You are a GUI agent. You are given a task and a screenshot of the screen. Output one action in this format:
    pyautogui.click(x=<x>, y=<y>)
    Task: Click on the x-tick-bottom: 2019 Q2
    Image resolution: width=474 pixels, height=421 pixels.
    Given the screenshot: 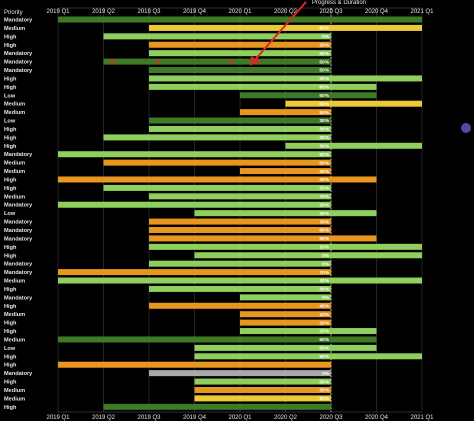 What is the action you would take?
    pyautogui.click(x=104, y=418)
    